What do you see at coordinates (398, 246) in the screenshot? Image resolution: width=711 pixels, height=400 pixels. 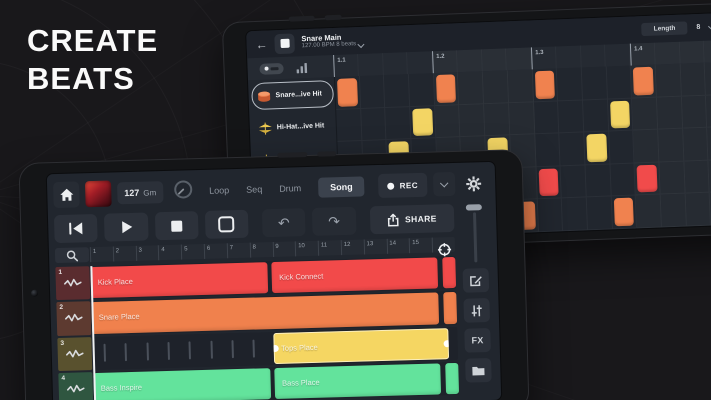 I see `ruler-step: 14` at bounding box center [398, 246].